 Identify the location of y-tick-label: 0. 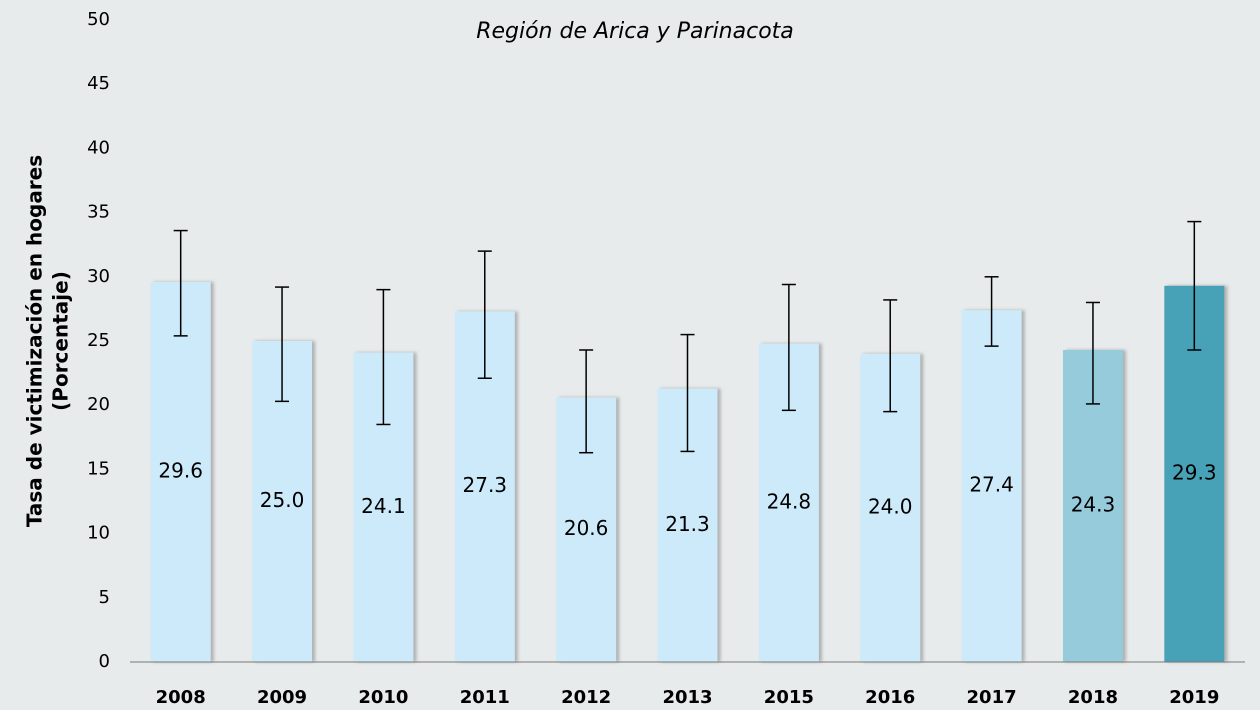
(104, 661).